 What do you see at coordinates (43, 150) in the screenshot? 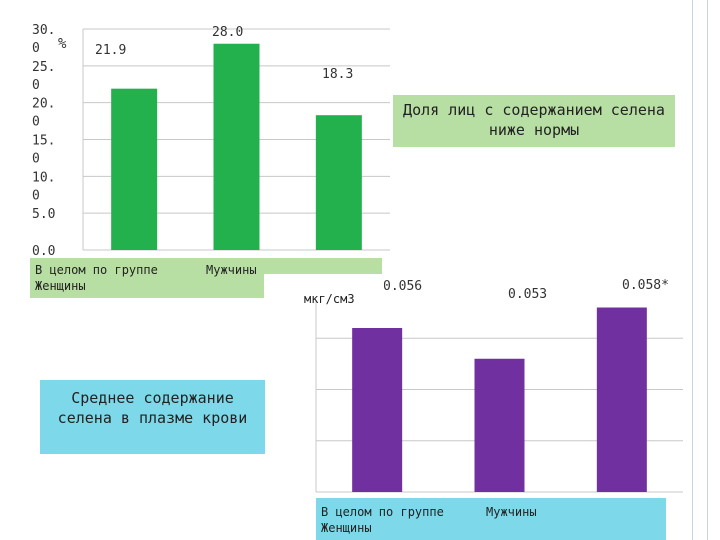
I see `chart1-ytick-label-3: 15. 0` at bounding box center [43, 150].